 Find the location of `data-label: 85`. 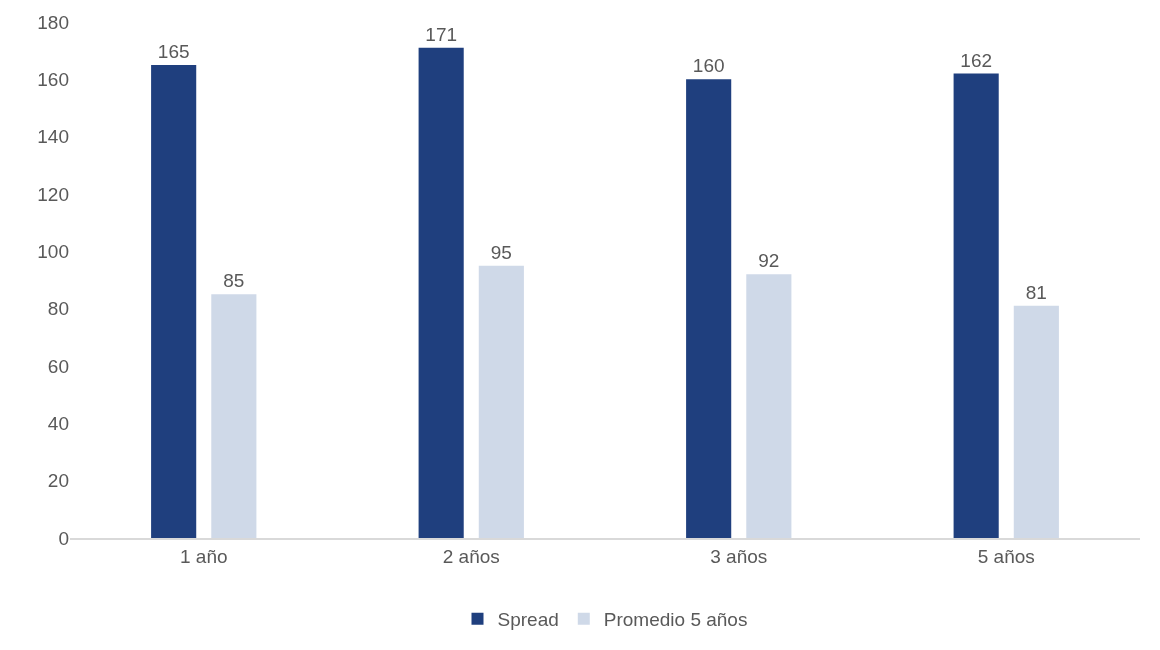

data-label: 85 is located at coordinates (234, 281).